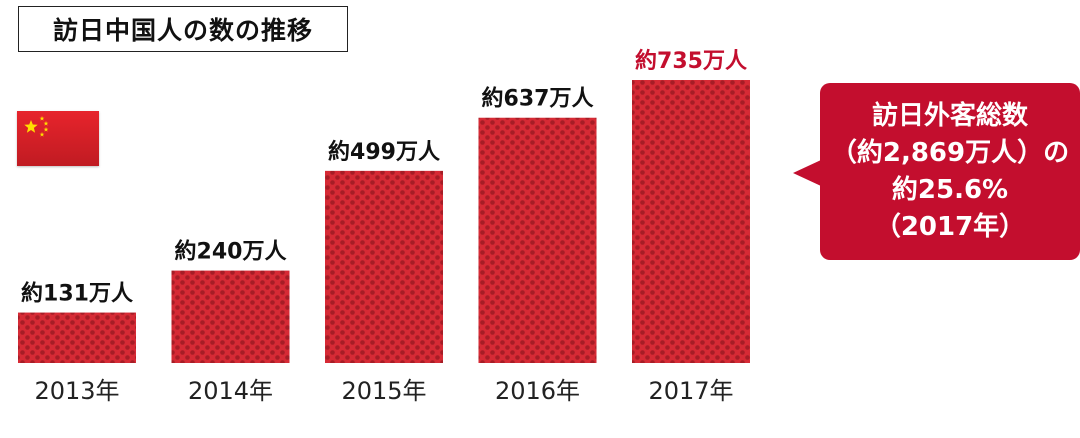  Describe the element at coordinates (31, 126) in the screenshot. I see `flag-large-star` at that location.